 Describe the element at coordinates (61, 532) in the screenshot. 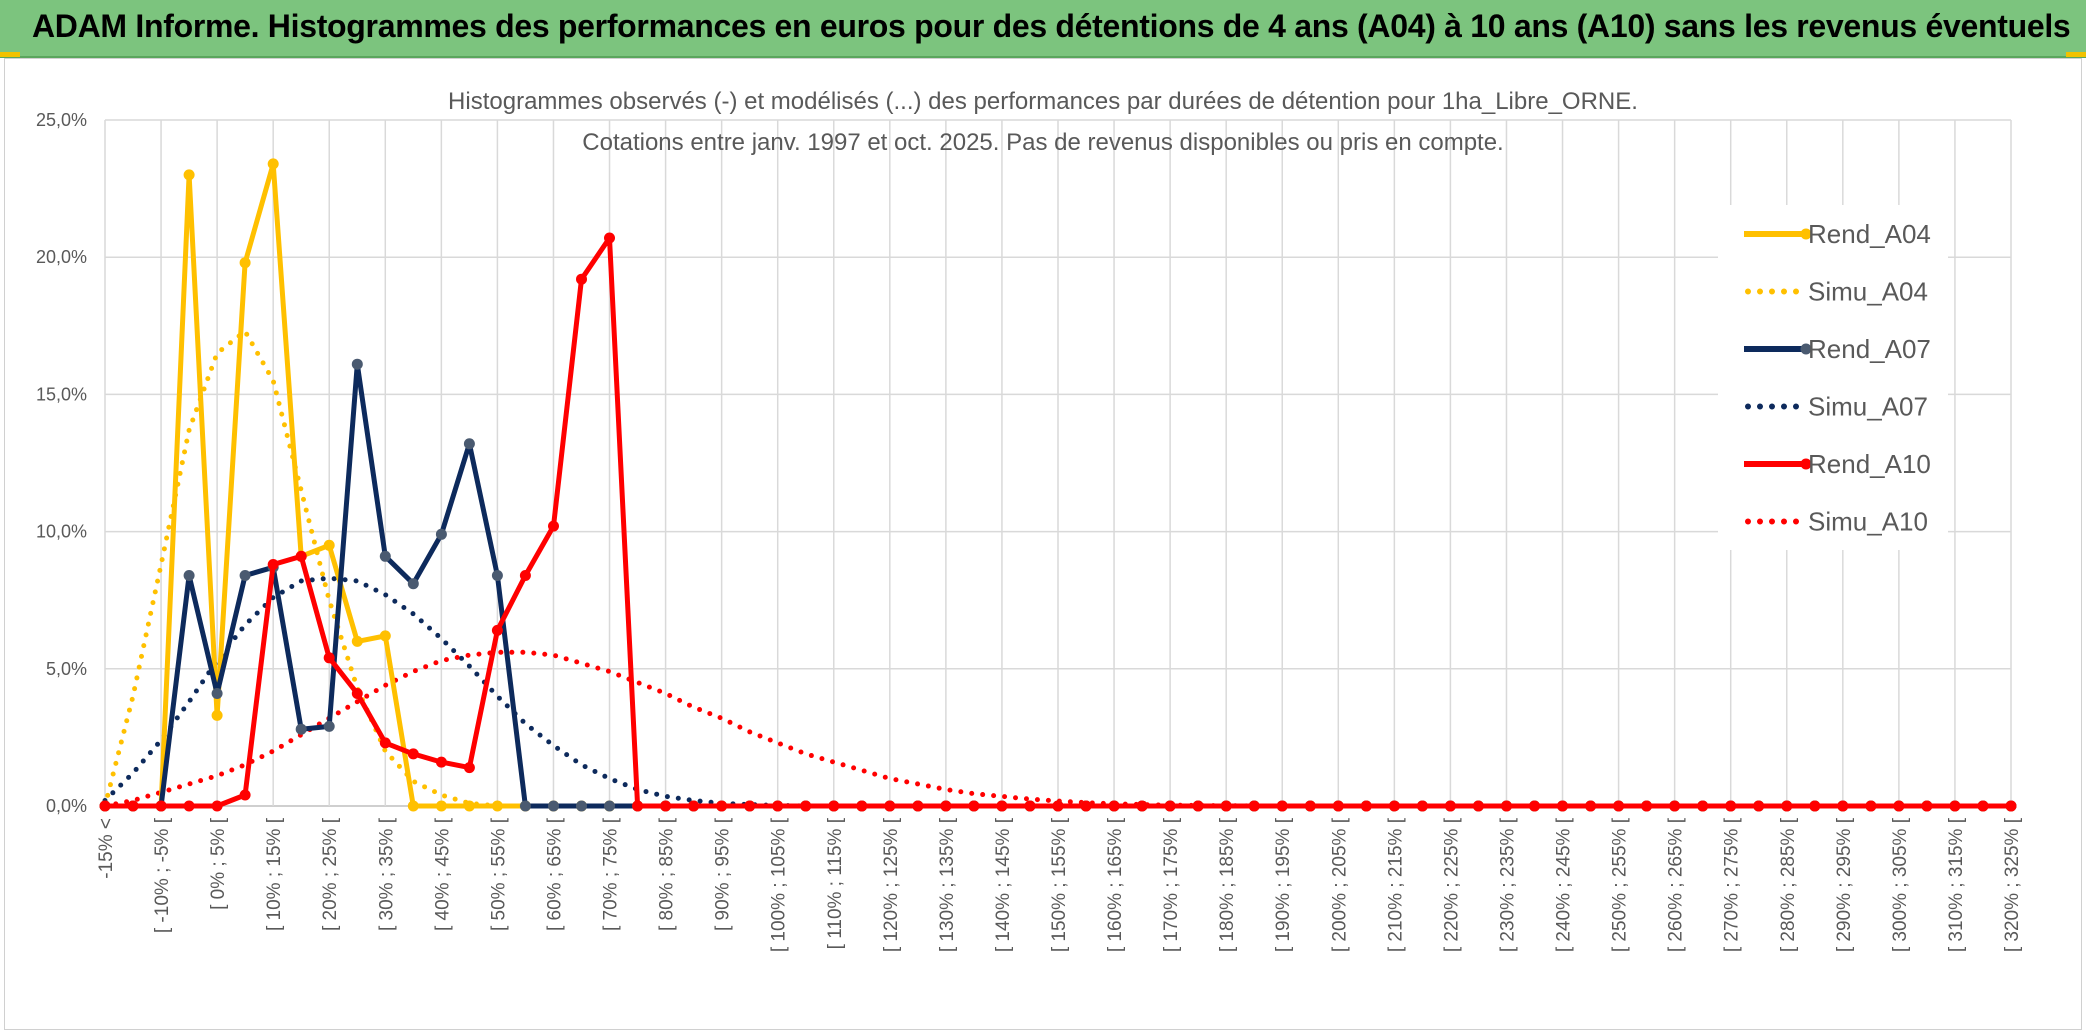

I see `y-tick-label: 10,0%` at that location.